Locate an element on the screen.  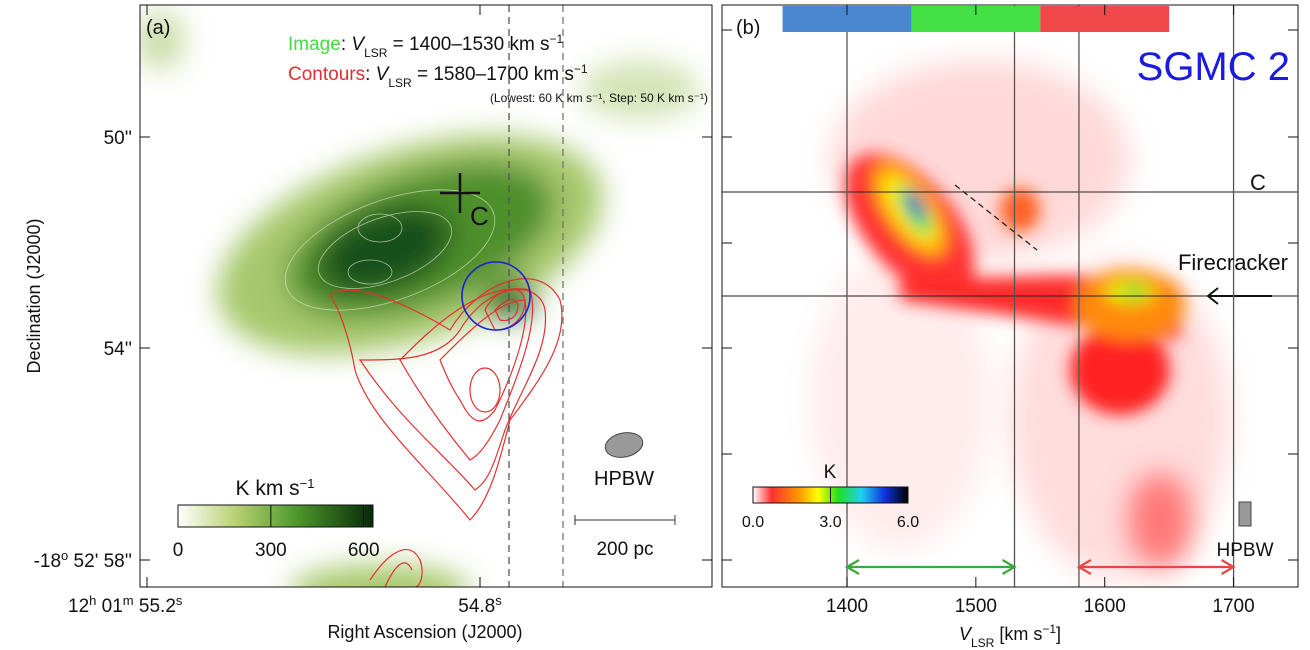
key-range: = 1400–1530 km s is located at coordinates (468, 44).